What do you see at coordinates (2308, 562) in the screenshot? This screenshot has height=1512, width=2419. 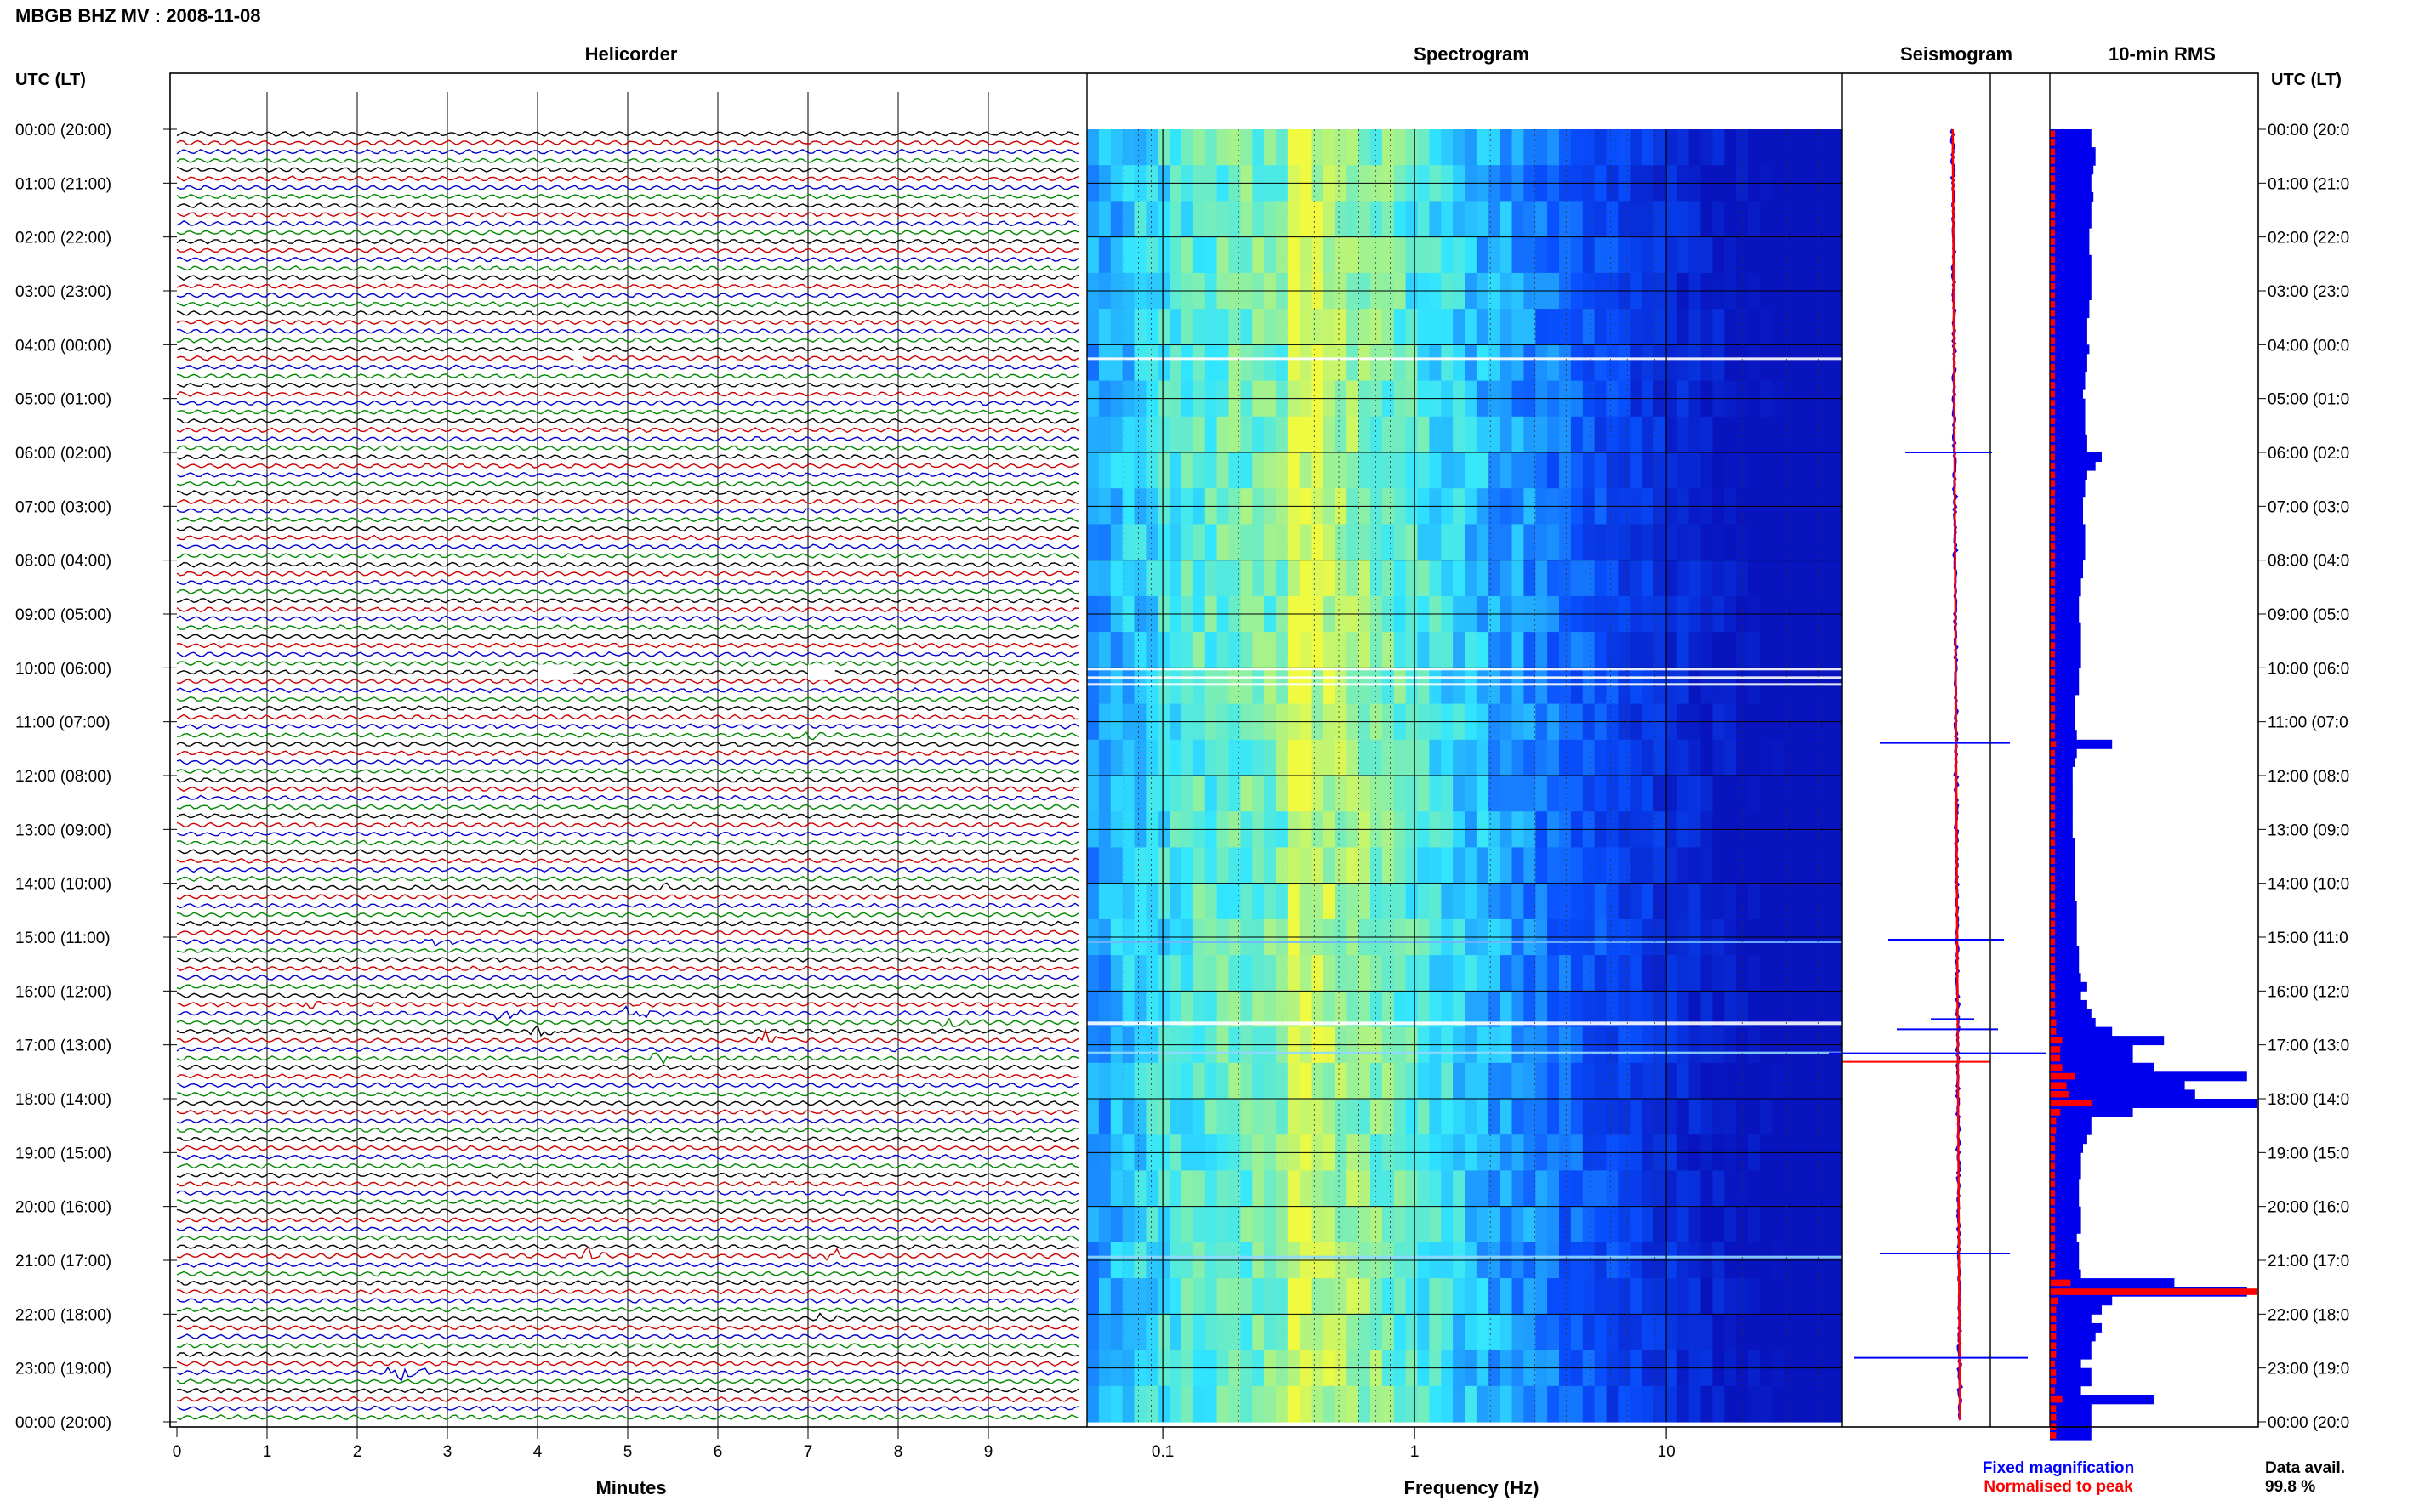 I see `time-label-right: 08:00 (04:0` at bounding box center [2308, 562].